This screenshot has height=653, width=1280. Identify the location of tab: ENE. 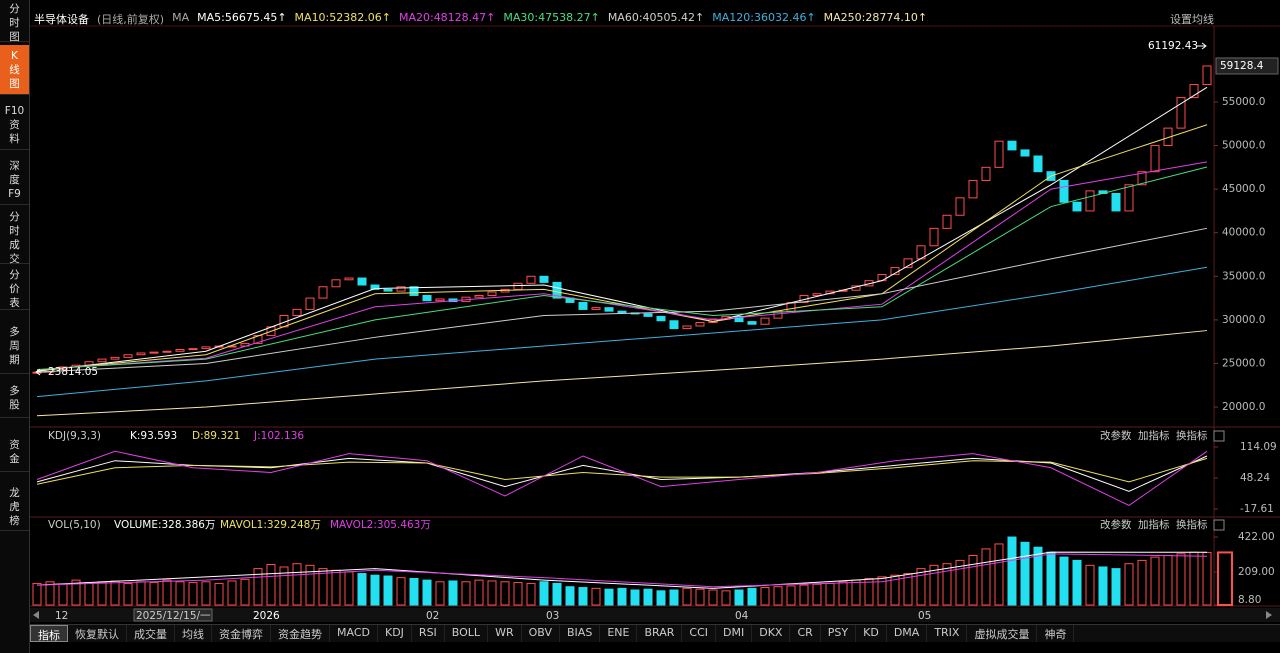
(619, 633).